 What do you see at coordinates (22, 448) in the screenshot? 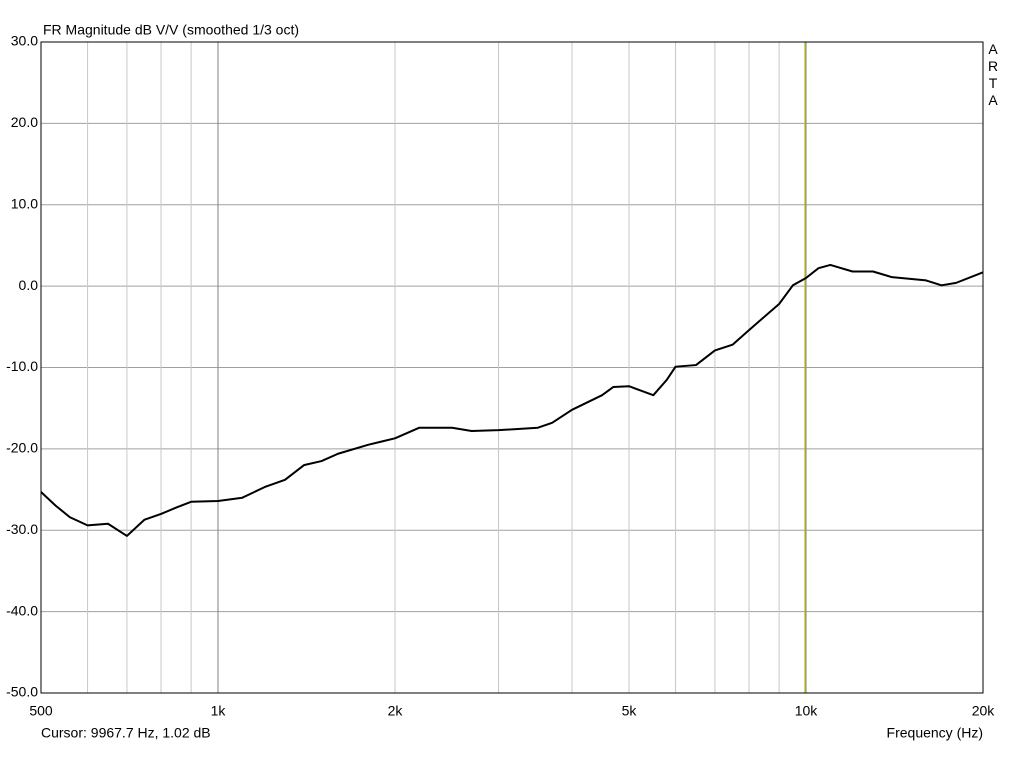
I see `y-tick-label: -20.0` at bounding box center [22, 448].